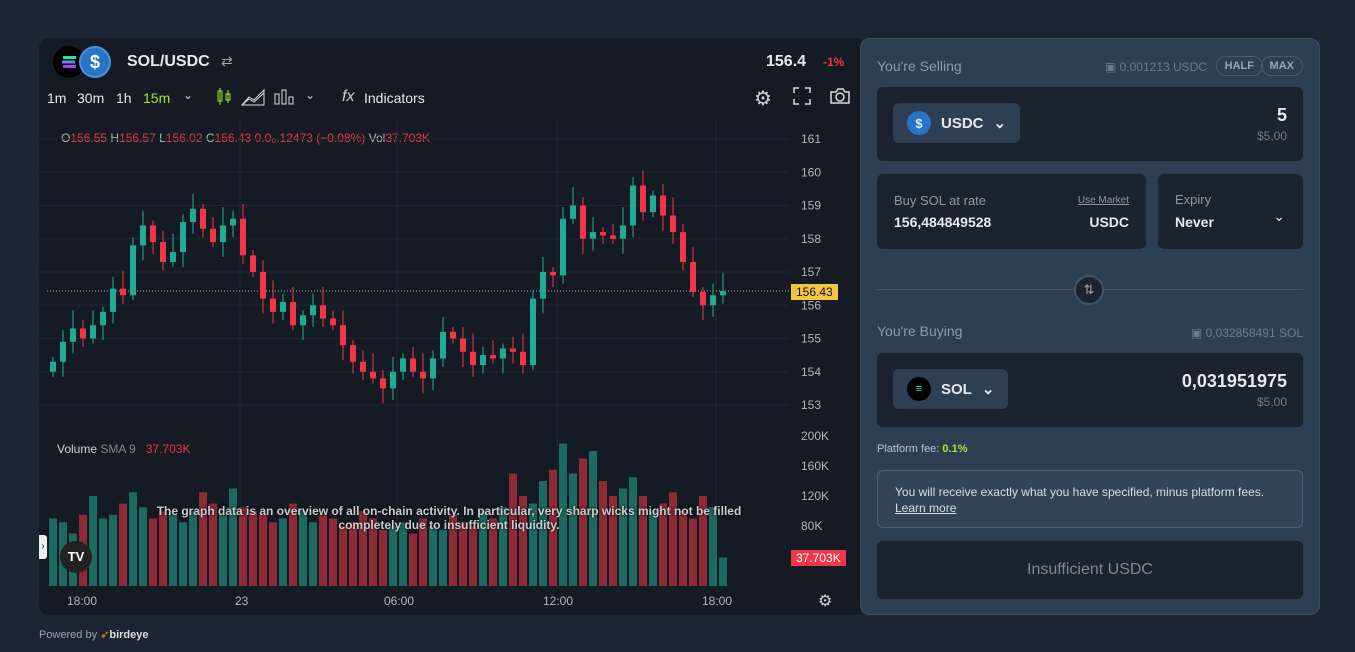 Image resolution: width=1355 pixels, height=652 pixels. I want to click on bar-chart-icon, so click(284, 99).